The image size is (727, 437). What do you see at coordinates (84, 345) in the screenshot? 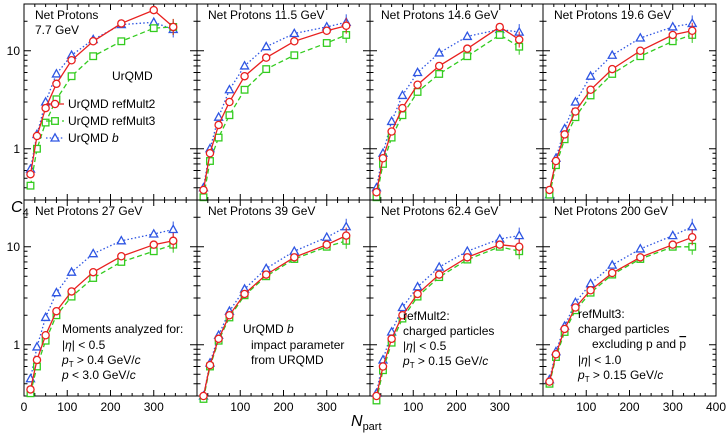
I see `note-moments-eta: |η| < 0.5` at bounding box center [84, 345].